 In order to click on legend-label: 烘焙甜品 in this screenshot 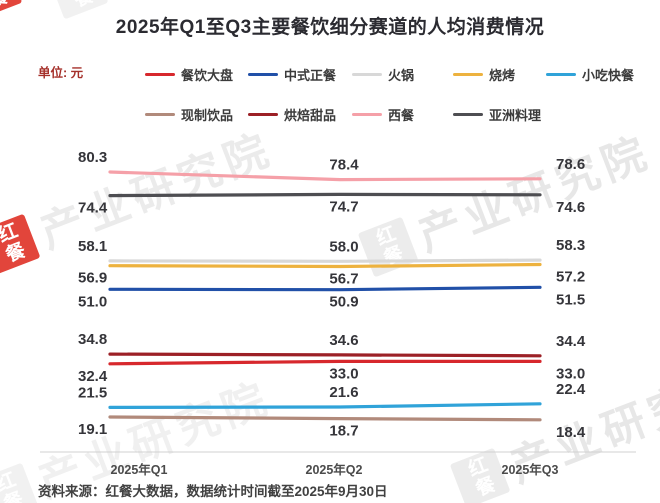, I will do `click(310, 115)`.